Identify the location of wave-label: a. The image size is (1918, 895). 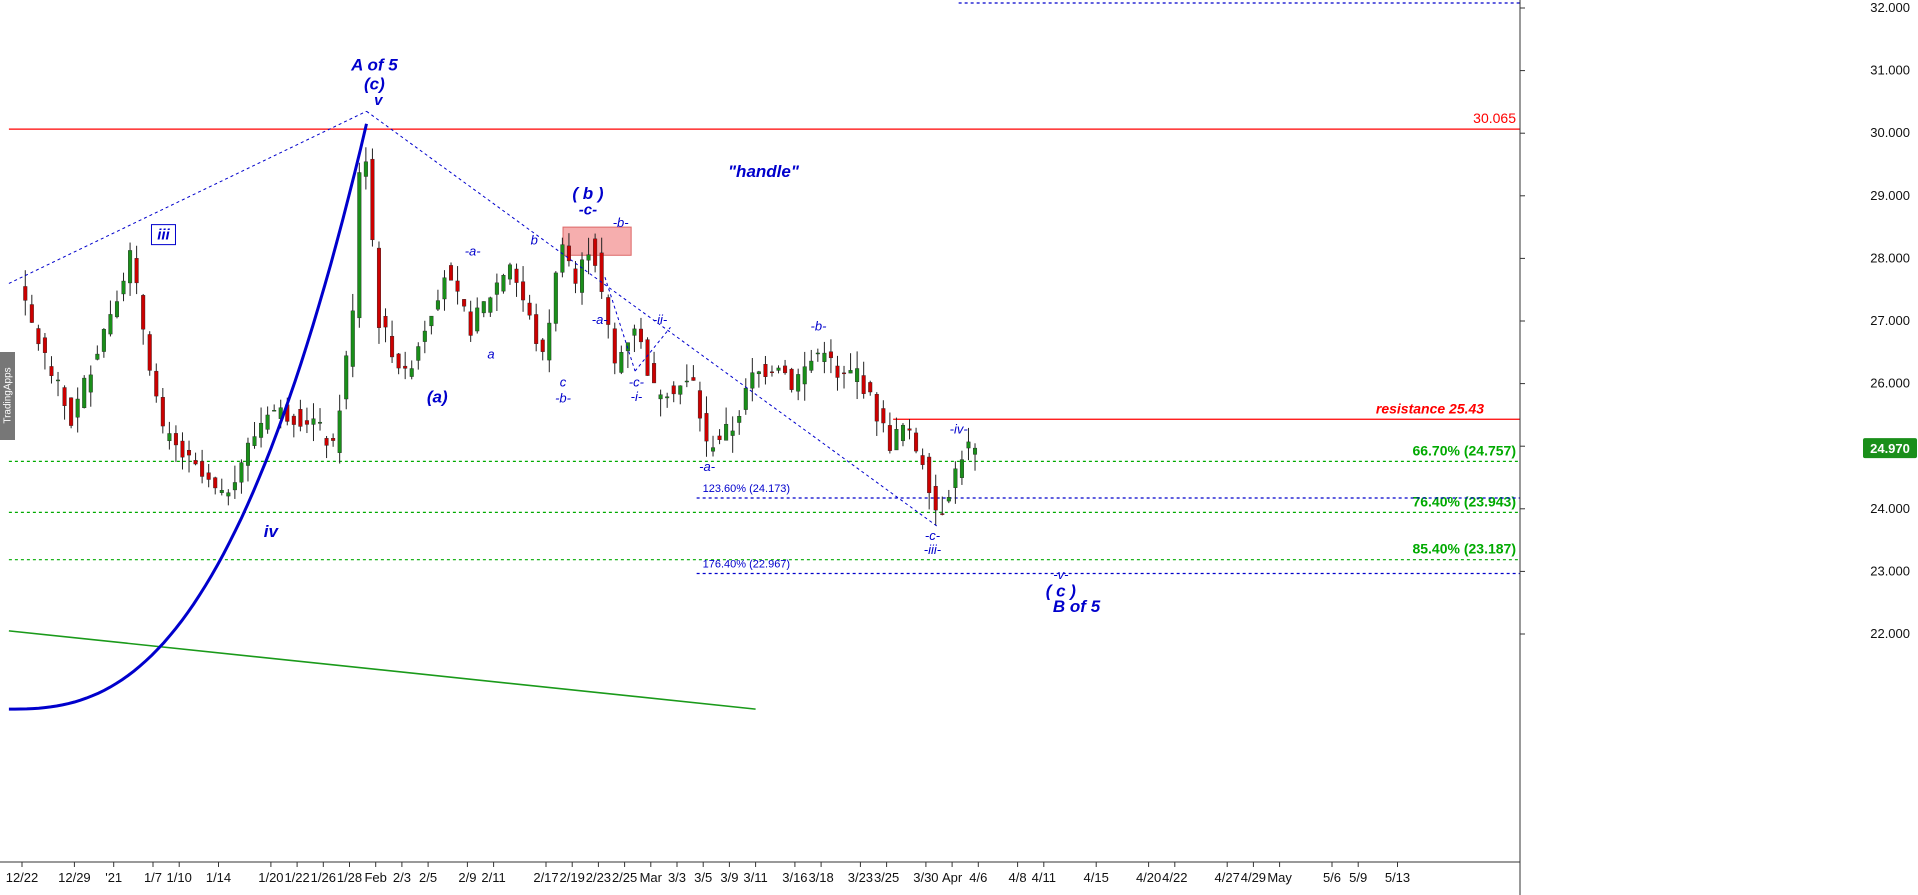
(490, 354).